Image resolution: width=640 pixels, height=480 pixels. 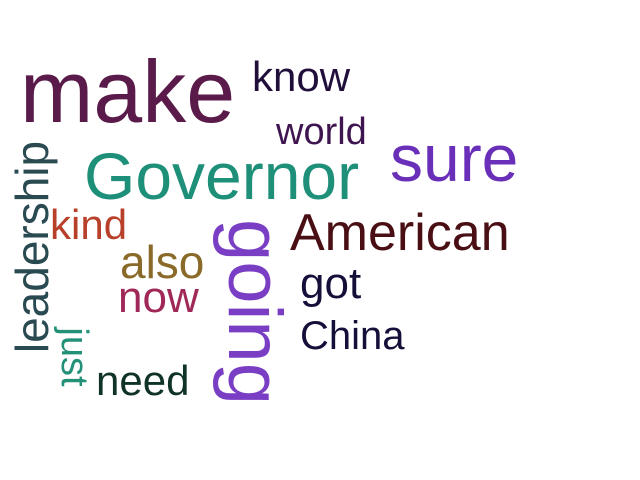 What do you see at coordinates (158, 297) in the screenshot?
I see `word-now: now` at bounding box center [158, 297].